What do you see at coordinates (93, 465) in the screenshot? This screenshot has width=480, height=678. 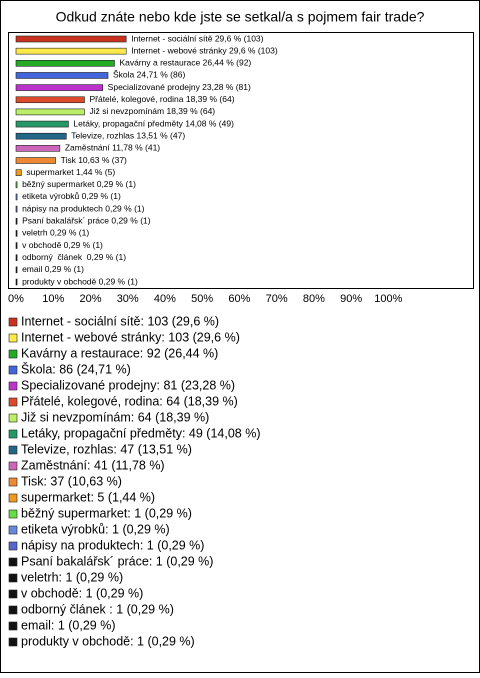 I see `legend-label: Zaměstnání: 41 (11,78 %)` at bounding box center [93, 465].